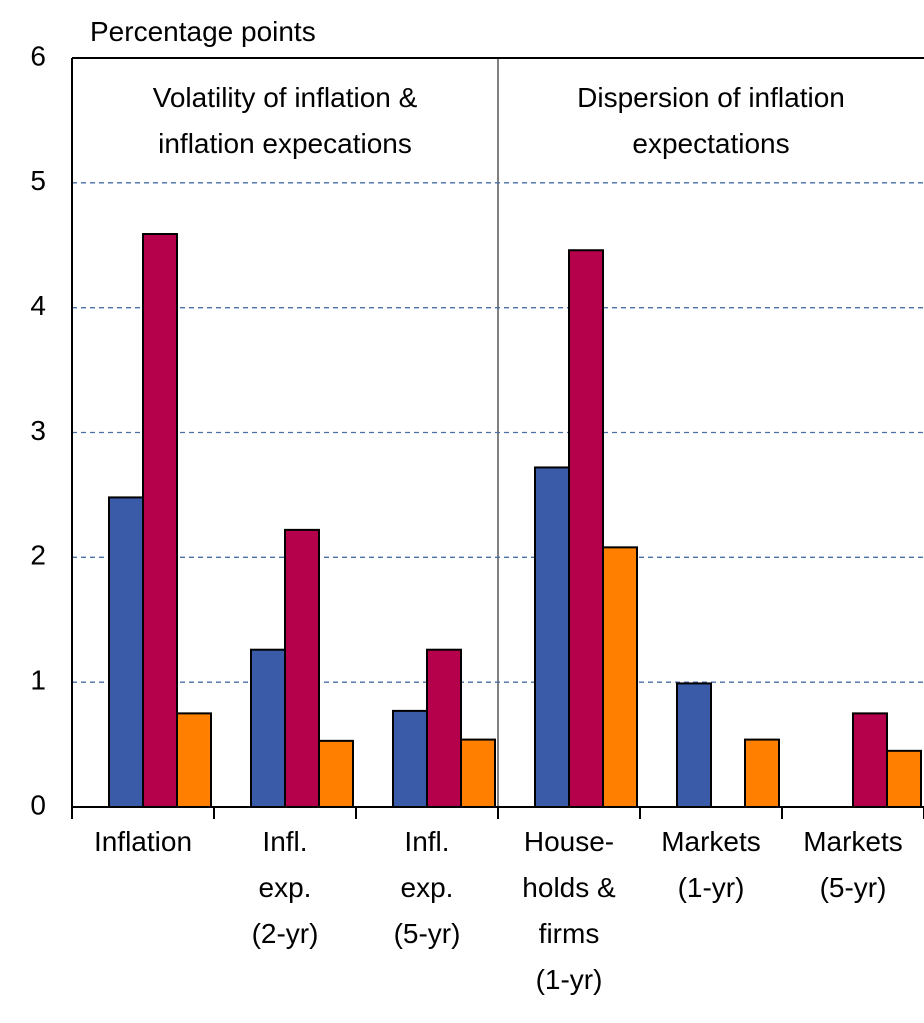 Image resolution: width=924 pixels, height=1023 pixels. I want to click on y-tick-label: 5, so click(38, 180).